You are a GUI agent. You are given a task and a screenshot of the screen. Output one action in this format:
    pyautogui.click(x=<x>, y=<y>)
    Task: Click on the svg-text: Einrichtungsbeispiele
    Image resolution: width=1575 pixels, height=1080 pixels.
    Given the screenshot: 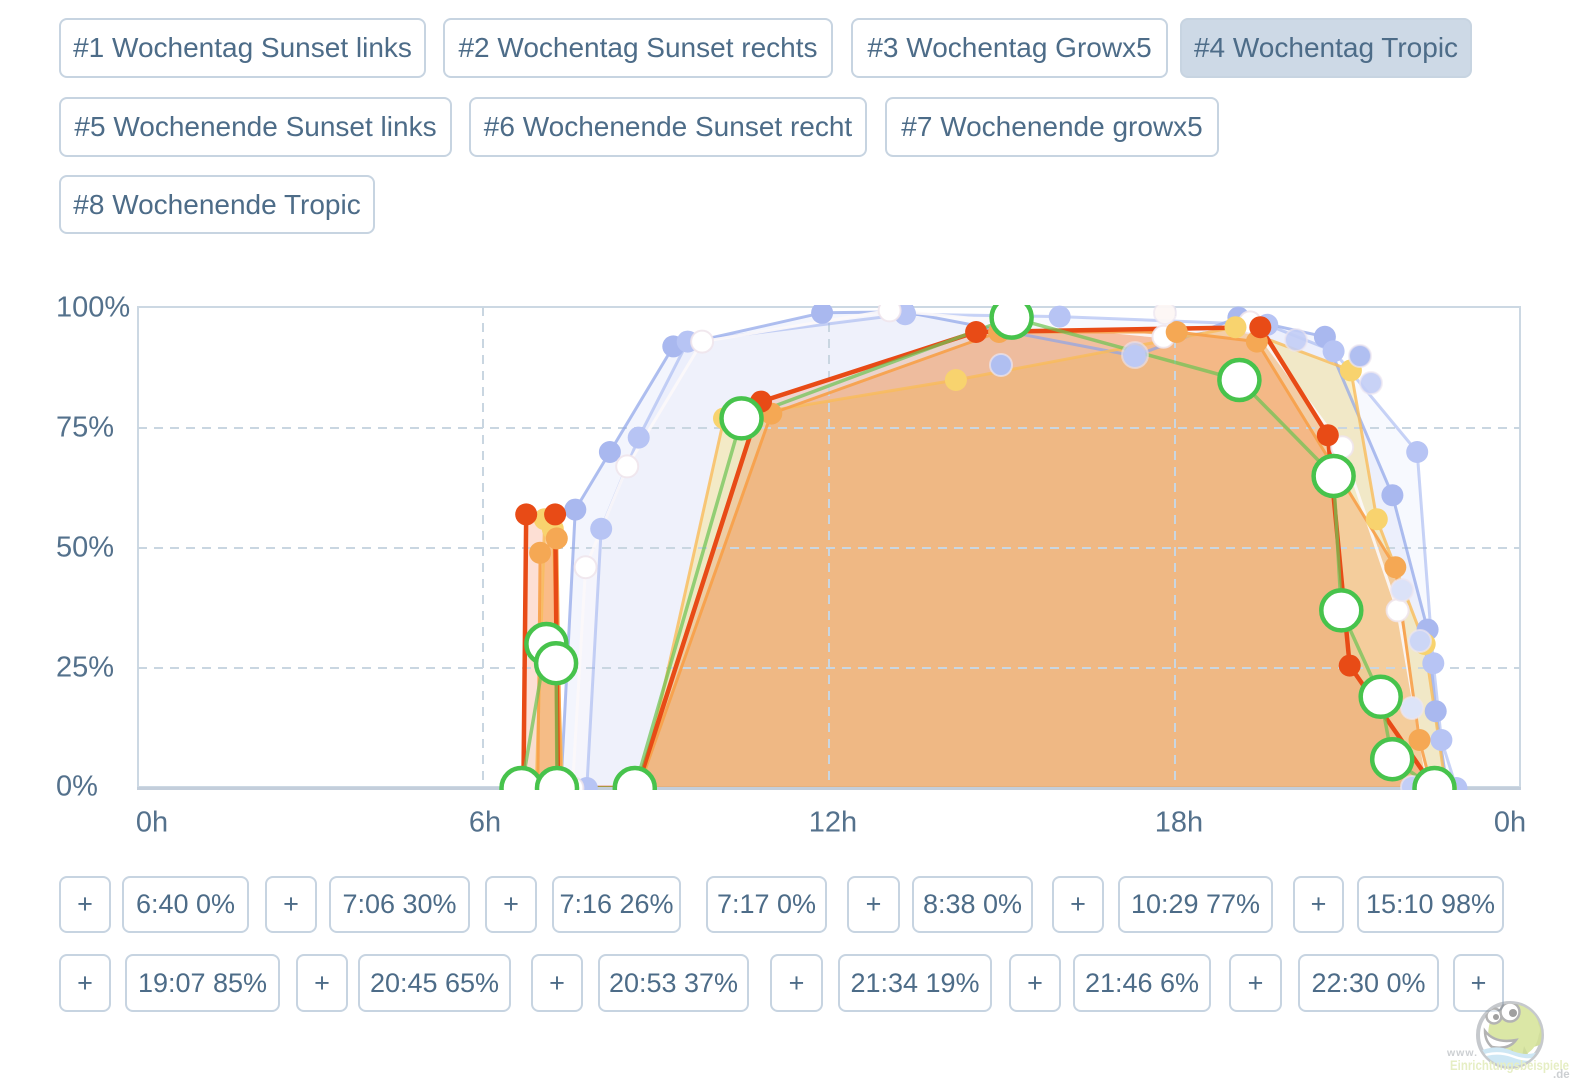 What is the action you would take?
    pyautogui.click(x=1509, y=1065)
    